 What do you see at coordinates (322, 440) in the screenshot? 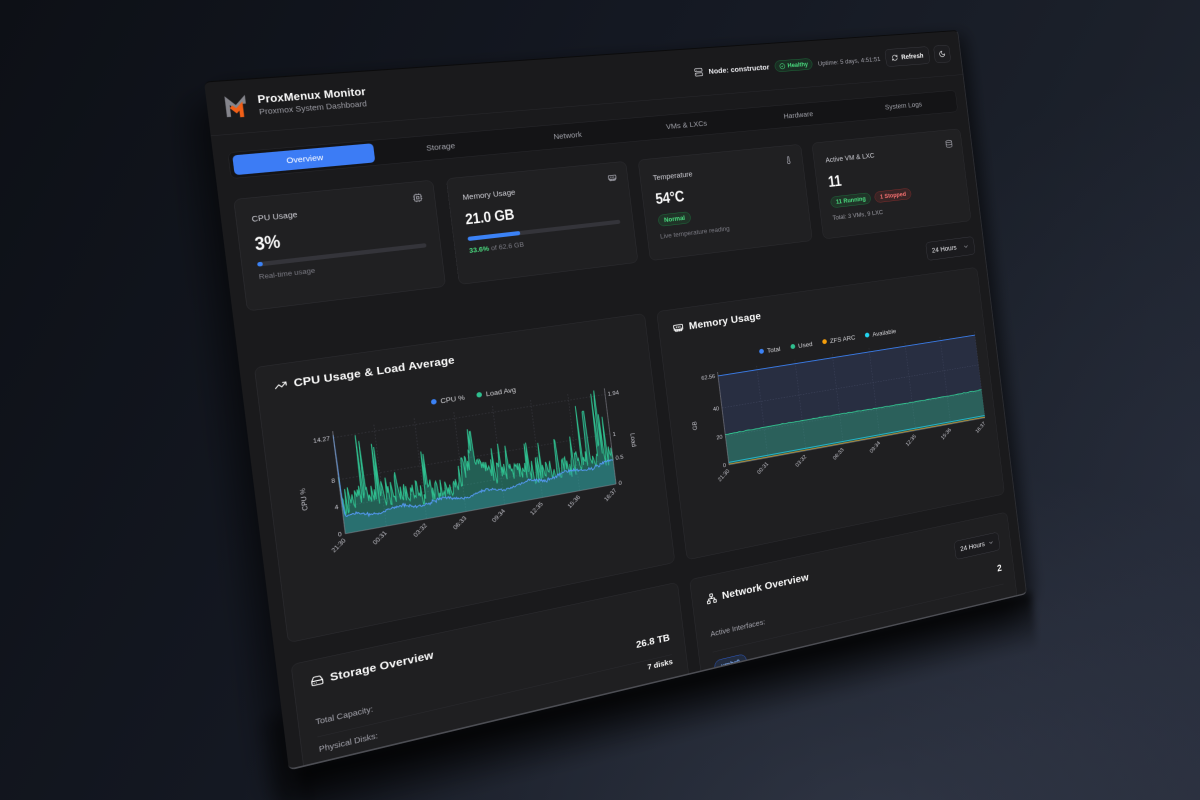
I see `svg-text: 14.27` at bounding box center [322, 440].